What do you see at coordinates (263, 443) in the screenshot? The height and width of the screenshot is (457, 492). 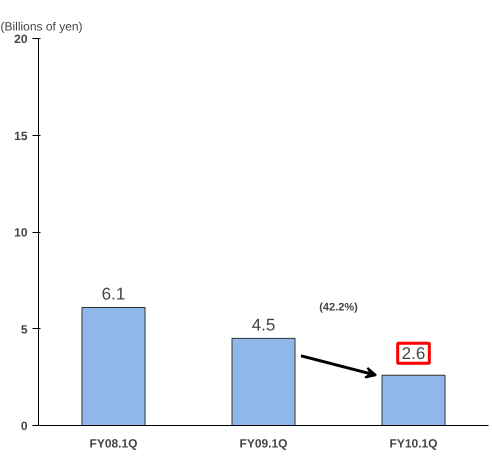 I see `x-tick-label: FY09.1Q` at bounding box center [263, 443].